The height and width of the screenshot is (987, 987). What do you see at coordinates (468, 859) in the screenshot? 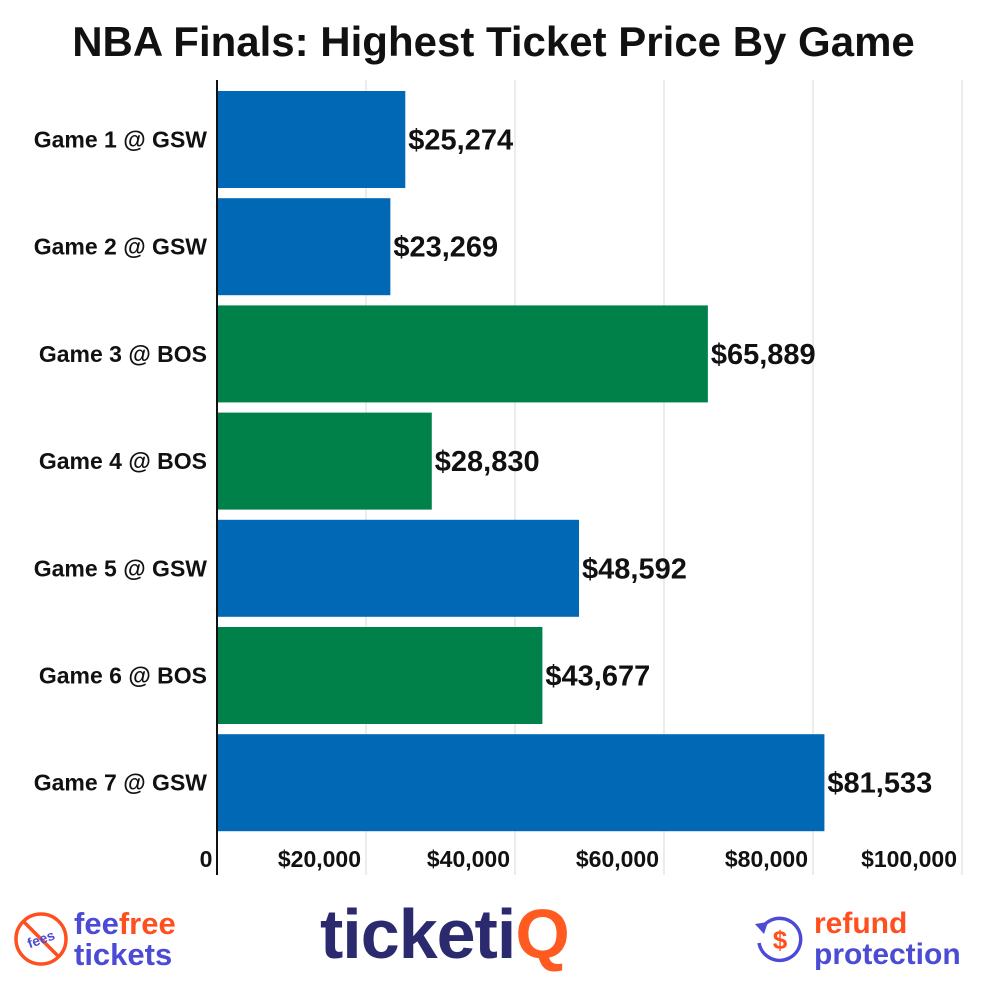
I see `x-tick-label: $40,000` at bounding box center [468, 859].